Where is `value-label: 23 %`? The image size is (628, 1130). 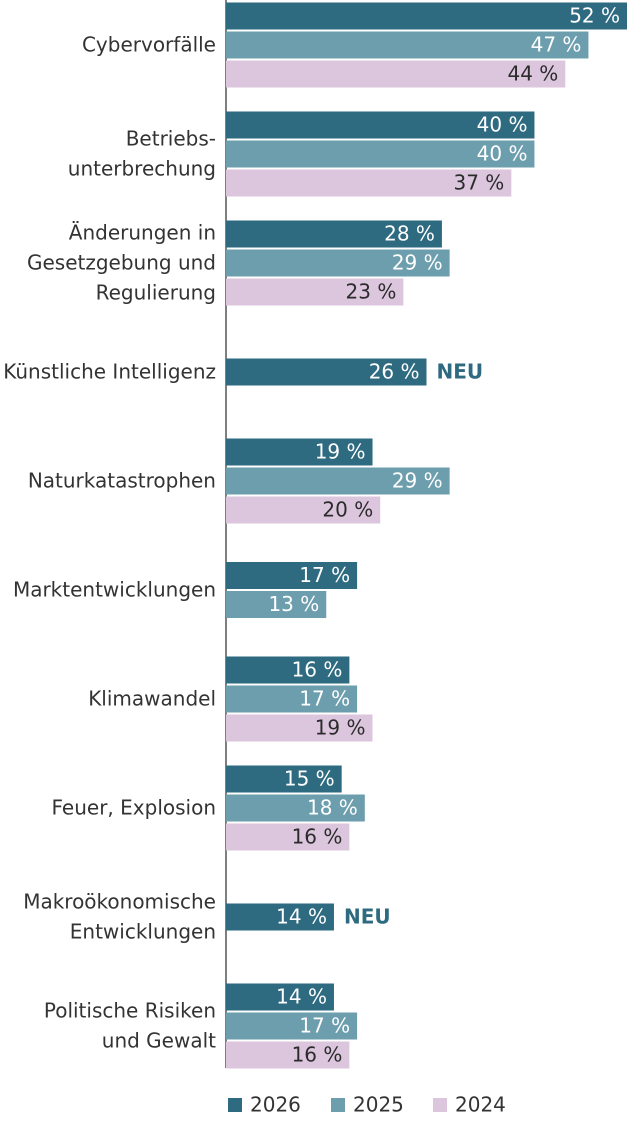
value-label: 23 % is located at coordinates (371, 292).